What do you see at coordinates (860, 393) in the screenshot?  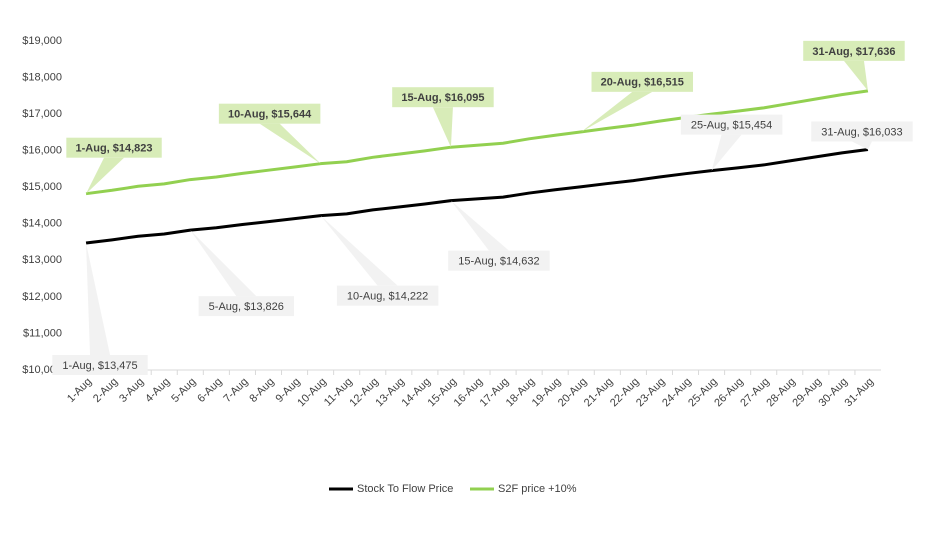 I see `x-tick-label: 31-Aug` at bounding box center [860, 393].